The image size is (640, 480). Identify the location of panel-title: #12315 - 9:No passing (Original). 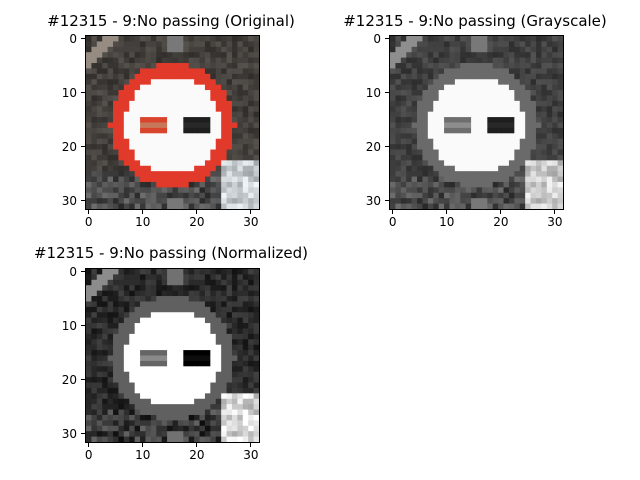
(171, 21).